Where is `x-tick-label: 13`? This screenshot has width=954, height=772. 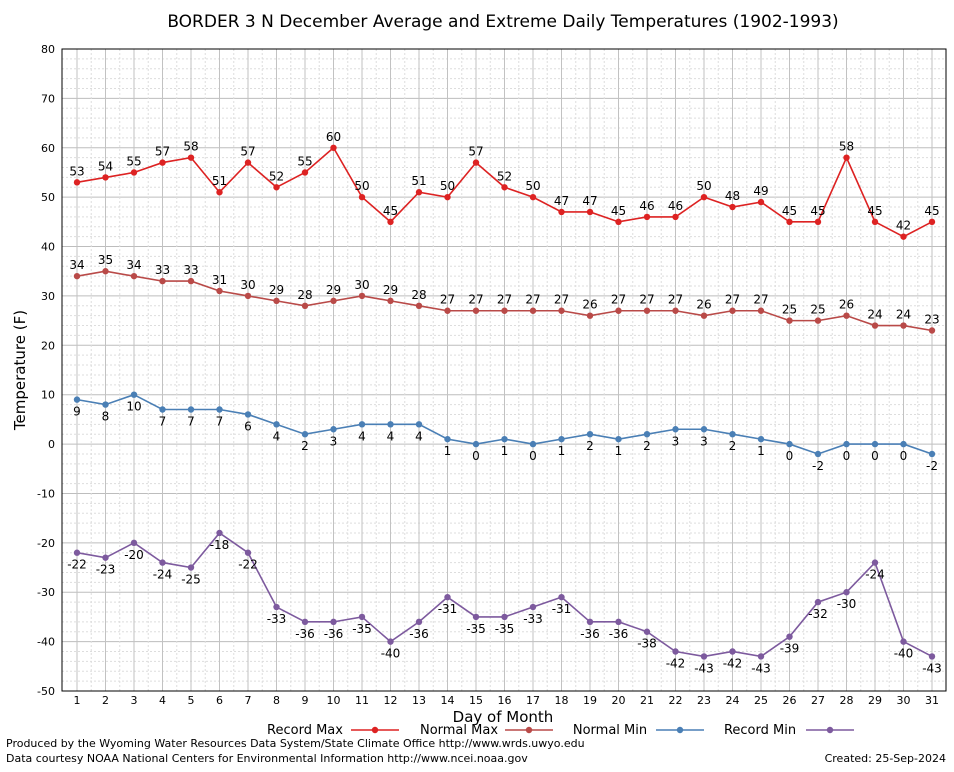
x-tick-label: 13 is located at coordinates (419, 700).